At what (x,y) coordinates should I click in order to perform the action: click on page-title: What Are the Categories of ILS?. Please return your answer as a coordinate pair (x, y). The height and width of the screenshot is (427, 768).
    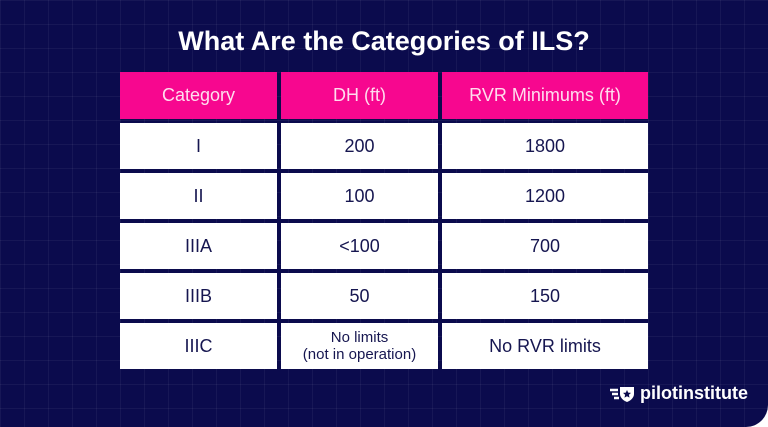
    Looking at the image, I should click on (384, 41).